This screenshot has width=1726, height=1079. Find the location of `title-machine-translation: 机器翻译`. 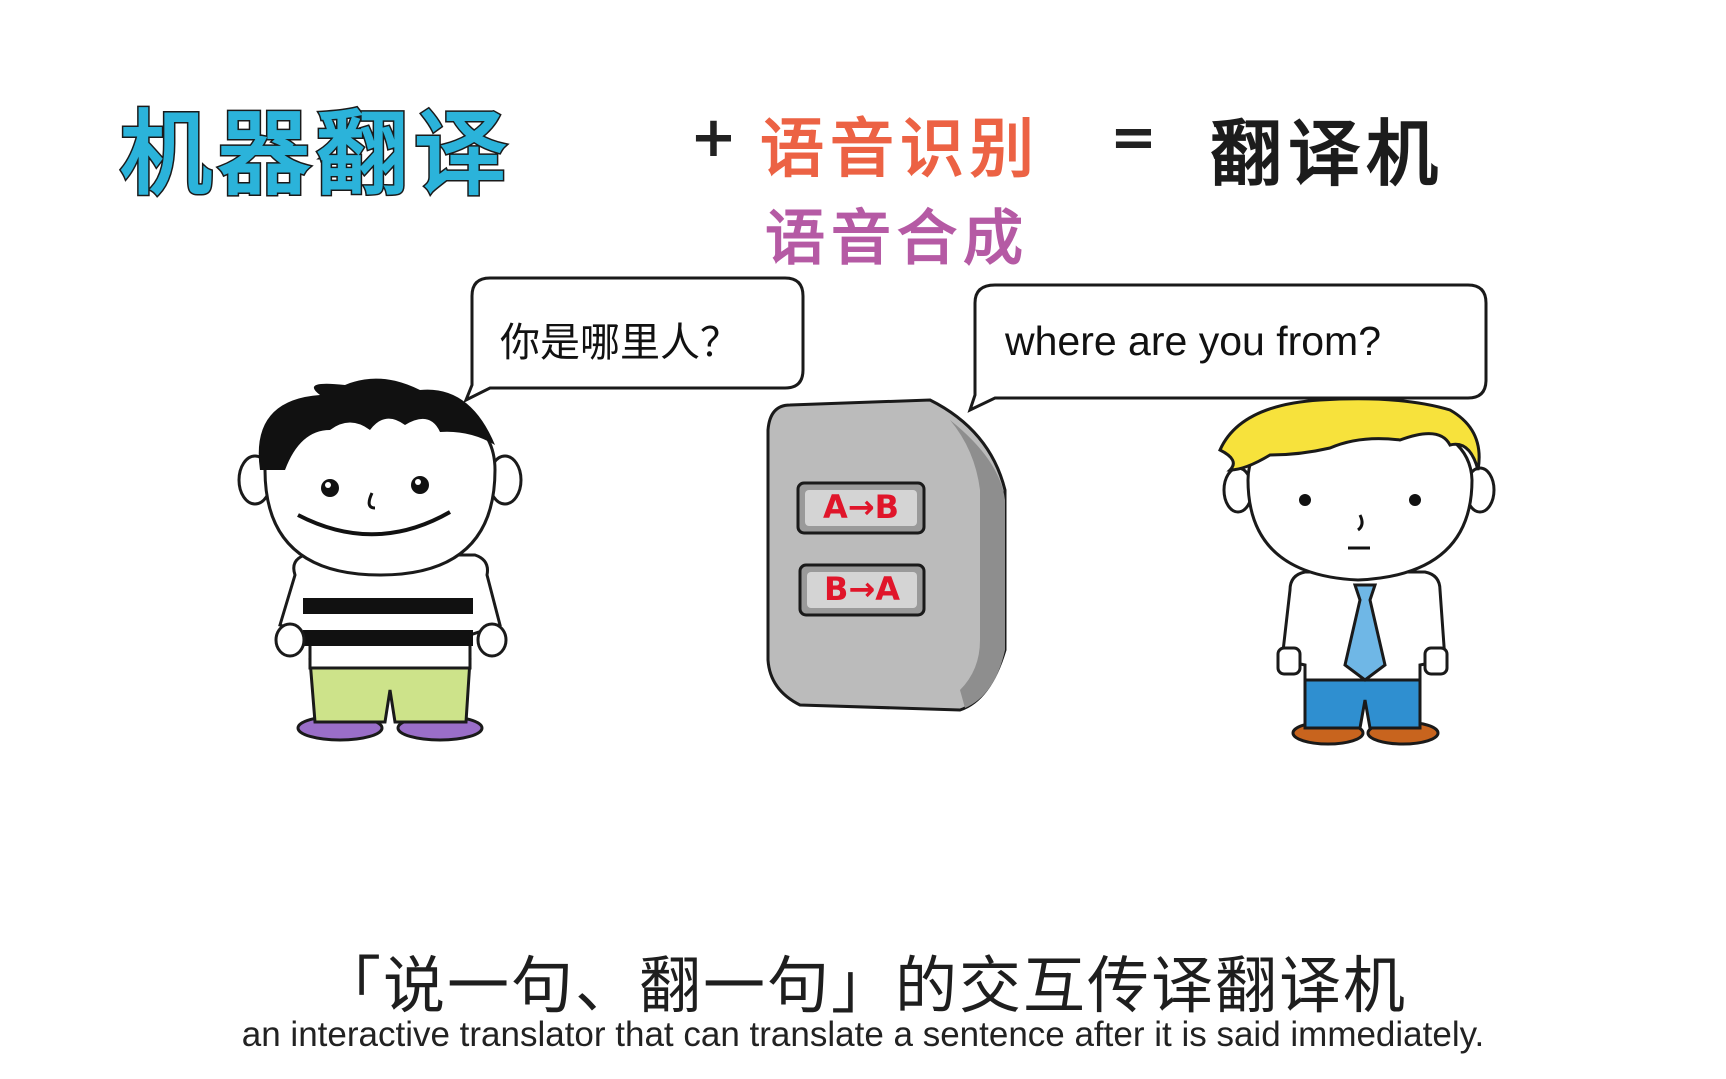

title-machine-translation: 机器翻译 is located at coordinates (315, 155).